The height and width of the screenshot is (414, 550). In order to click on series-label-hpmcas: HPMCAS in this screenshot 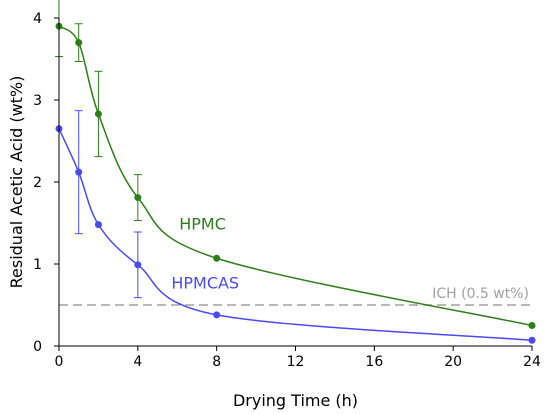, I will do `click(205, 283)`.